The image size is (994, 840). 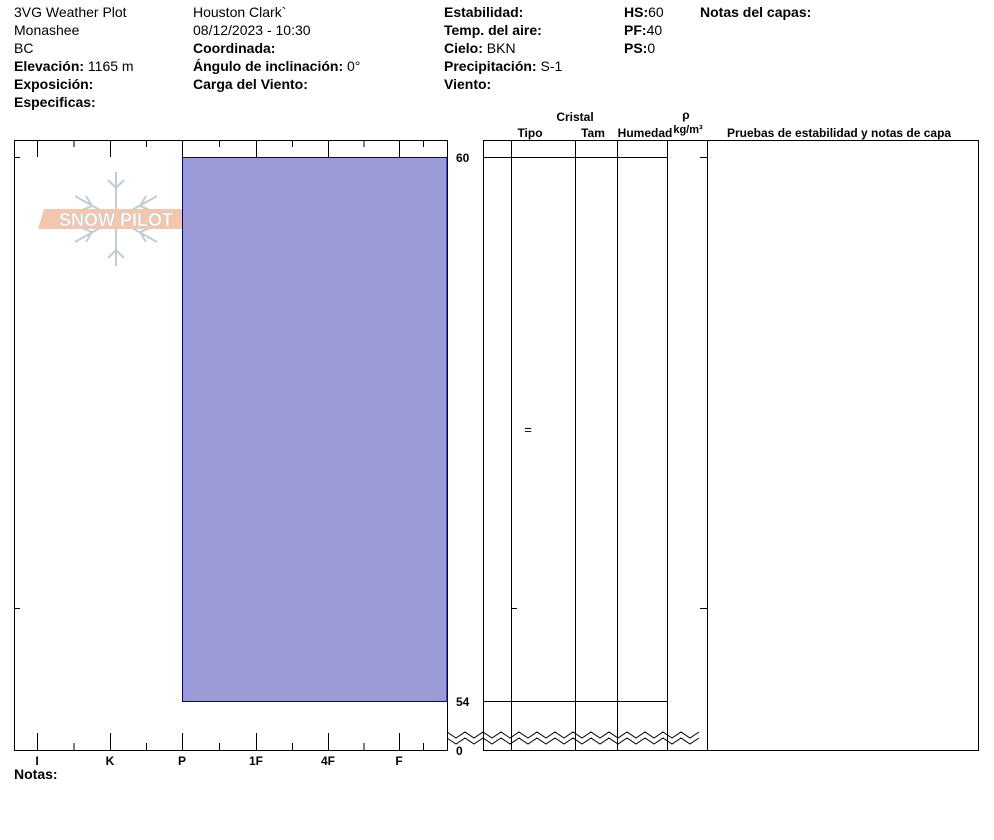 I want to click on pf-value: 40, so click(x=654, y=30).